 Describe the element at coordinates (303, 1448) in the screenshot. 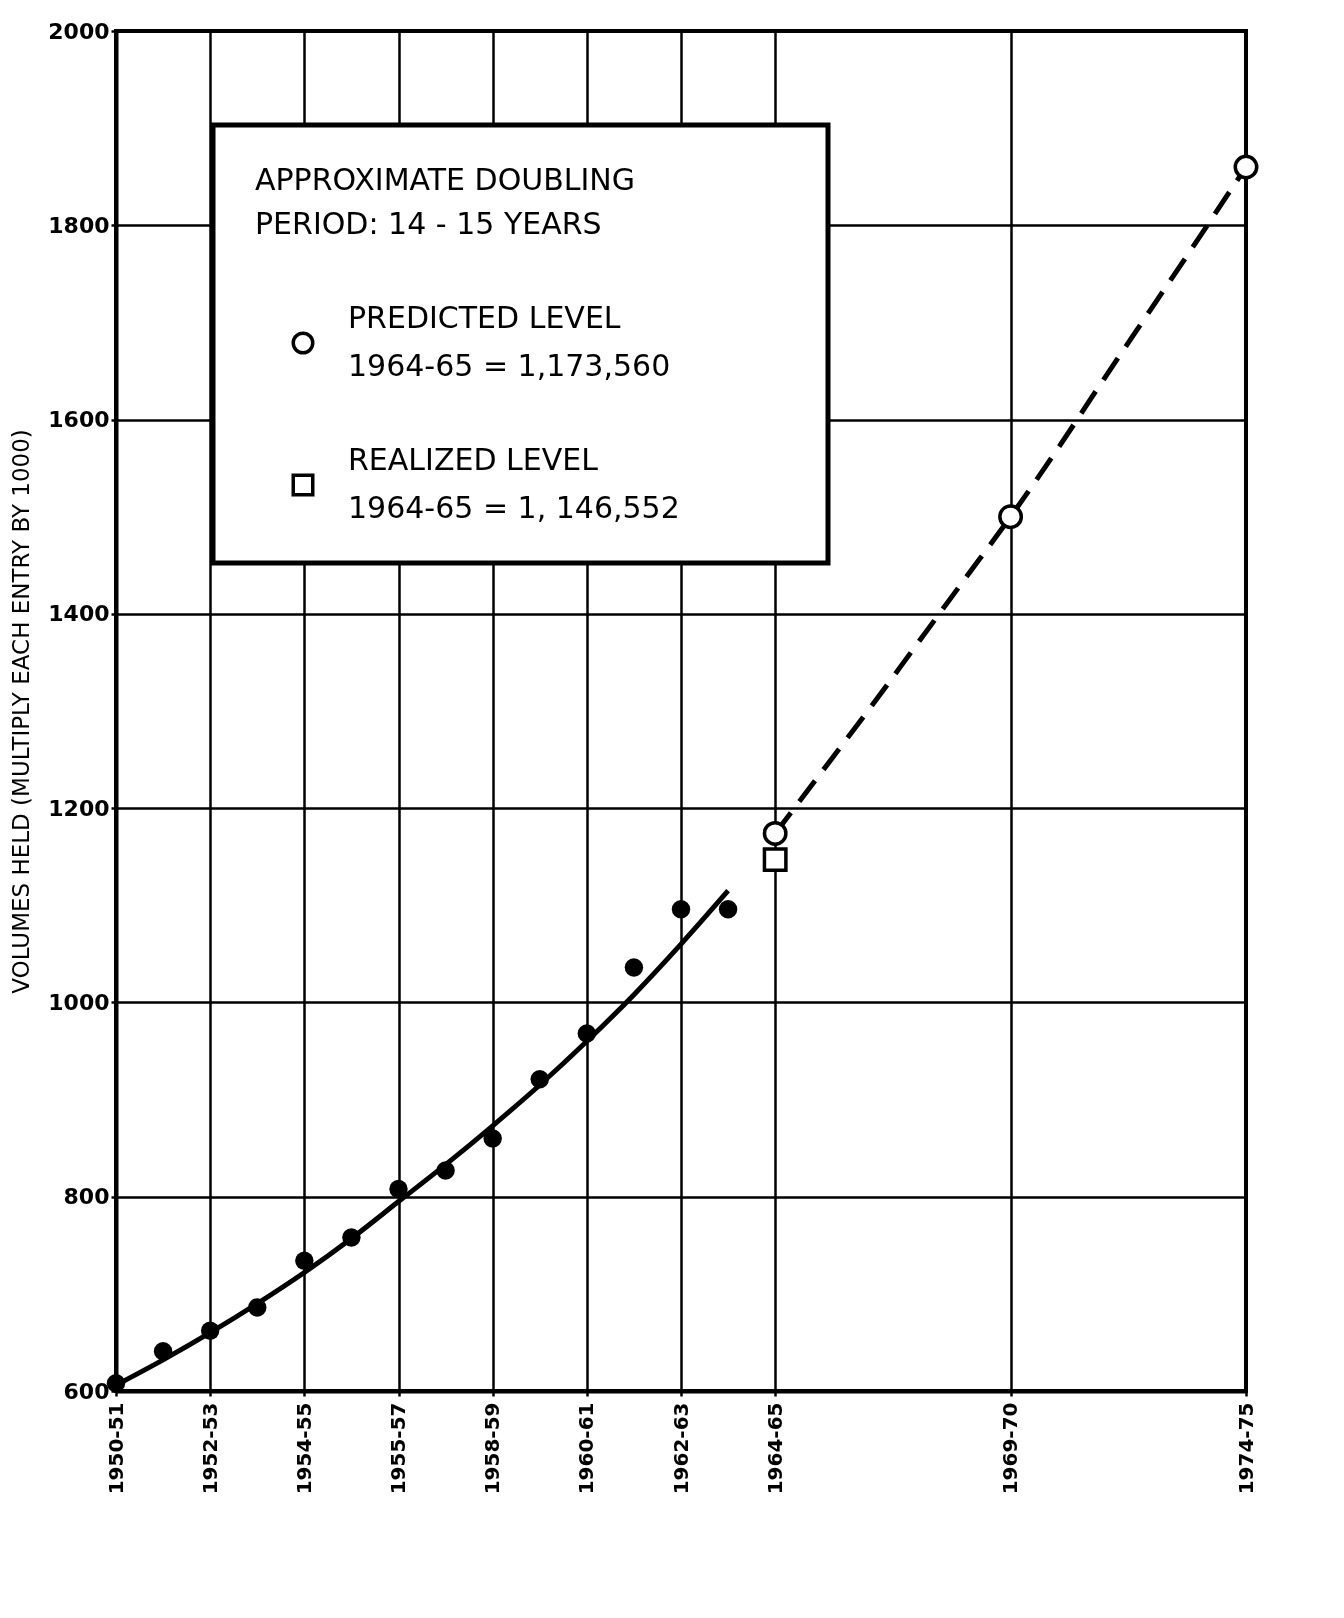

I see `x-tick-label: 1954-55` at that location.